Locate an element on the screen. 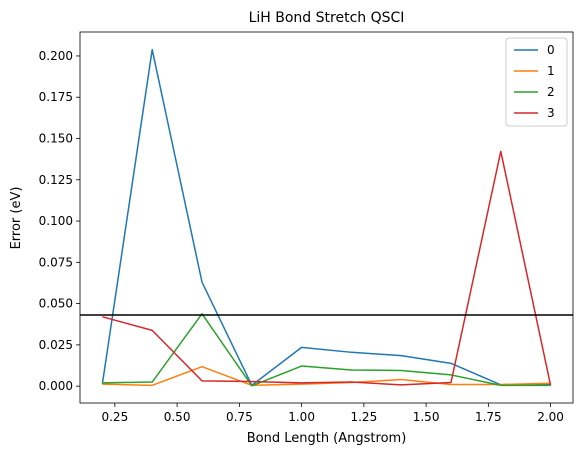 Image resolution: width=584 pixels, height=455 pixels. chart-title: LiH Bond Stretch QSCI is located at coordinates (327, 18).